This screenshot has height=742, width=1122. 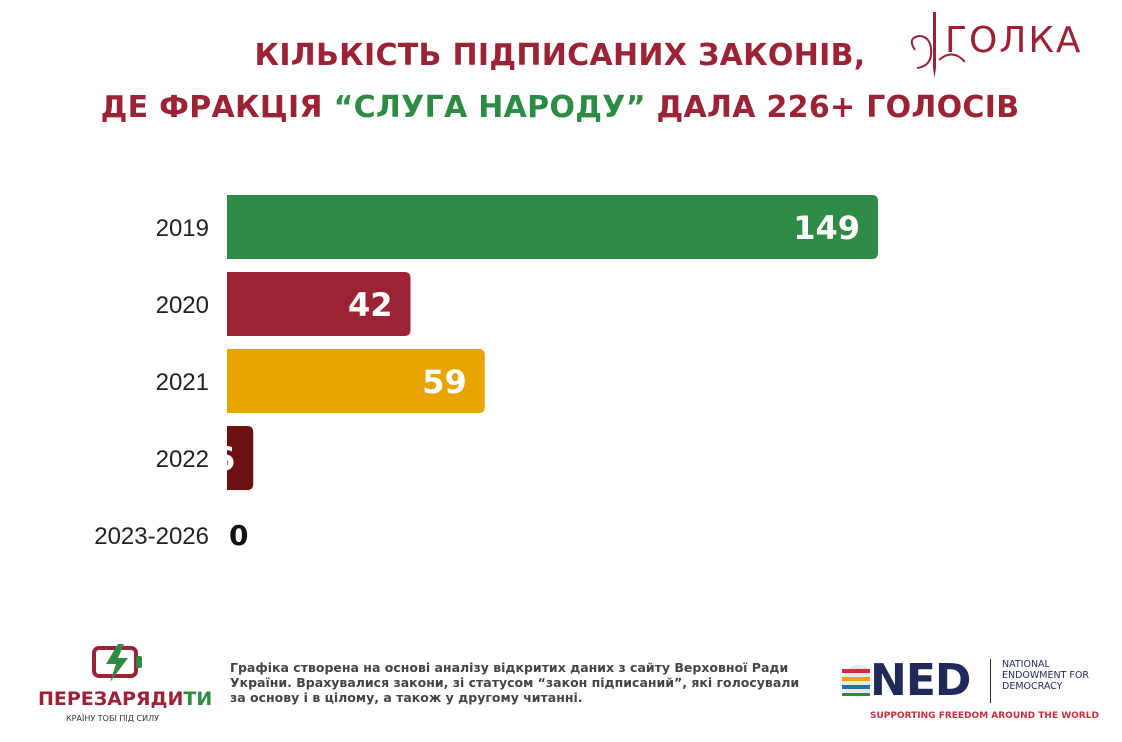 I want to click on battery-bolt-icon, so click(x=117, y=663).